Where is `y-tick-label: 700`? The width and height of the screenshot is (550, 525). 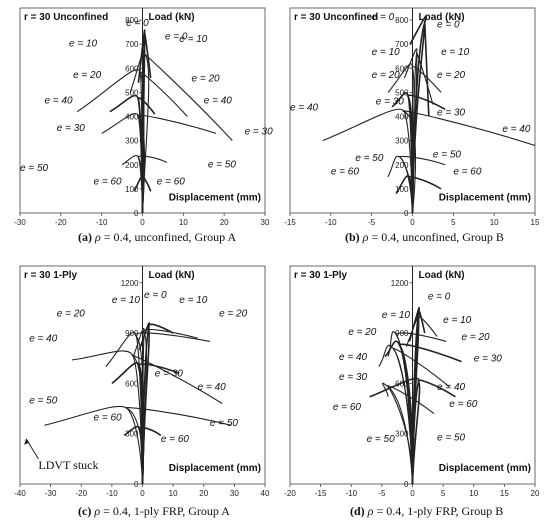 y-tick-label: 700 is located at coordinates (132, 44).